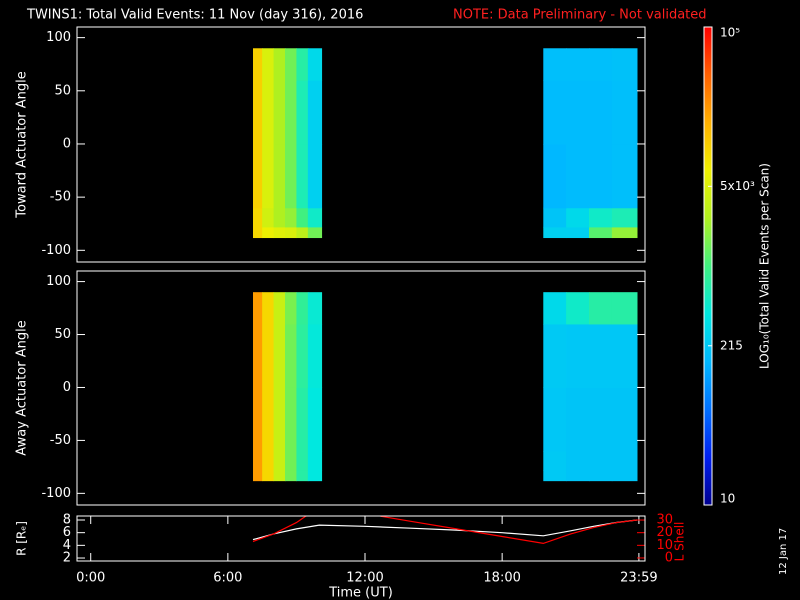  I want to click on colorbar, so click(708, 266).